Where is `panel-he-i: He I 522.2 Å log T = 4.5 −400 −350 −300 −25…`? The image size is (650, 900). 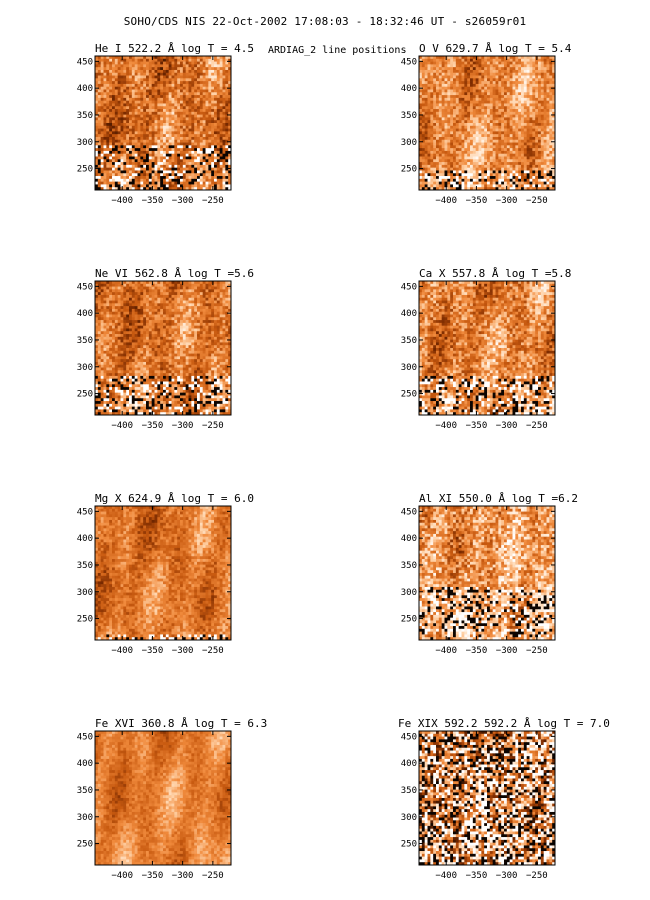
panel-he-i: He I 522.2 Å log T = 4.5 −400 −350 −300 −25… is located at coordinates (178, 132).